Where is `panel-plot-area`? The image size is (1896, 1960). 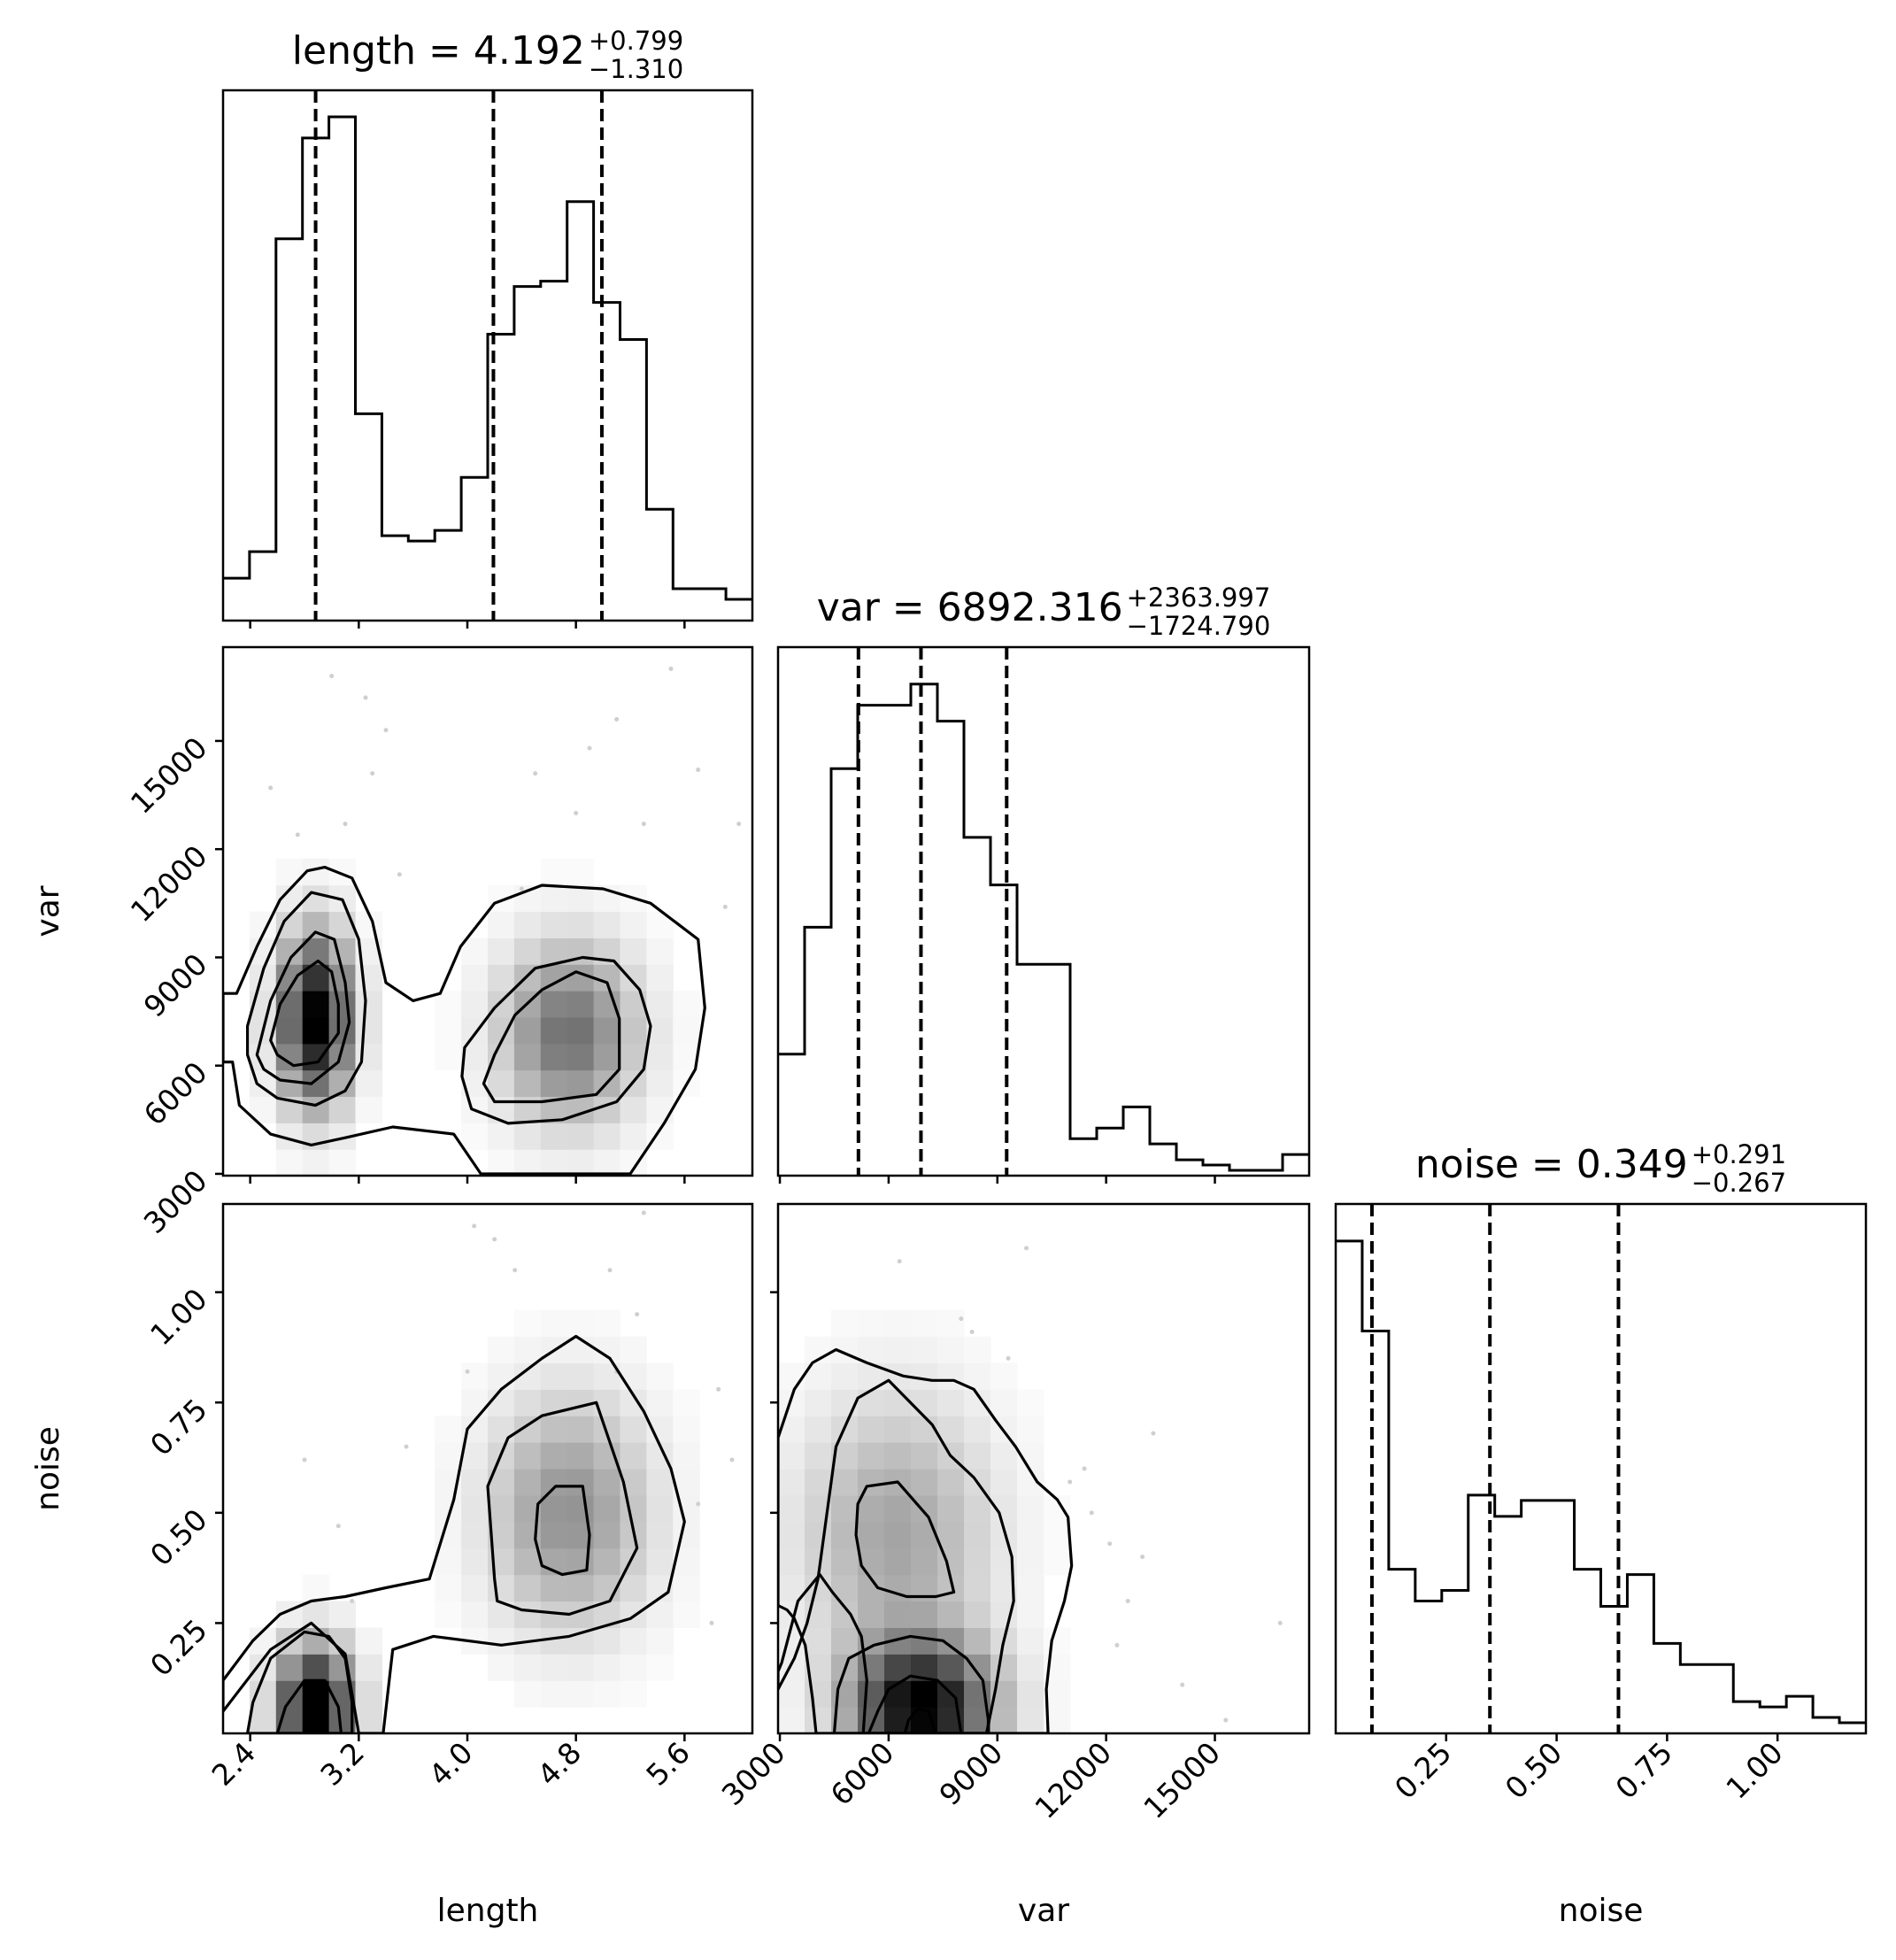 panel-plot-area is located at coordinates (479, 1472).